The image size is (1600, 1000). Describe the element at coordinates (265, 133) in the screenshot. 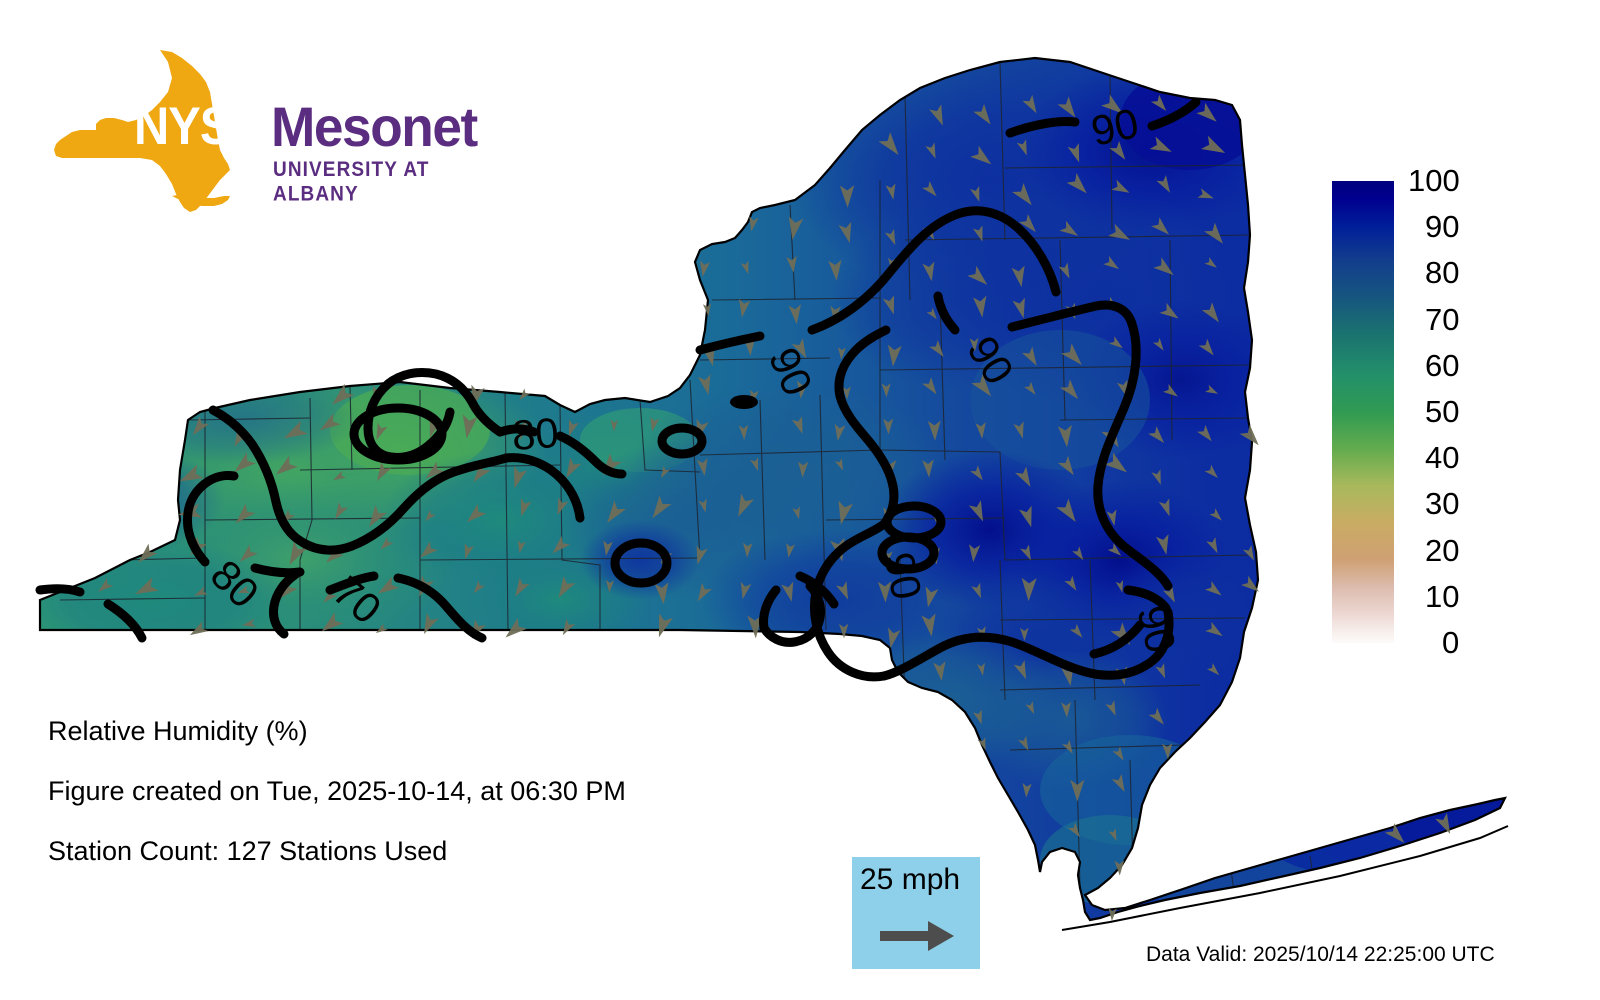

I see `nys-mesonet-logo: NYS Mesonet UNIVERSITY AT ALBANY` at that location.